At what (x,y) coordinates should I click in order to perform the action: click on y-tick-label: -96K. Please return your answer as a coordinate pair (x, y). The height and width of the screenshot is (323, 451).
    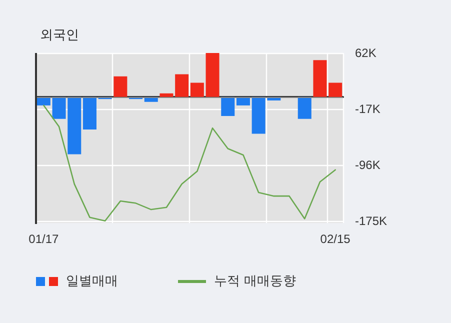
    Looking at the image, I should click on (367, 165).